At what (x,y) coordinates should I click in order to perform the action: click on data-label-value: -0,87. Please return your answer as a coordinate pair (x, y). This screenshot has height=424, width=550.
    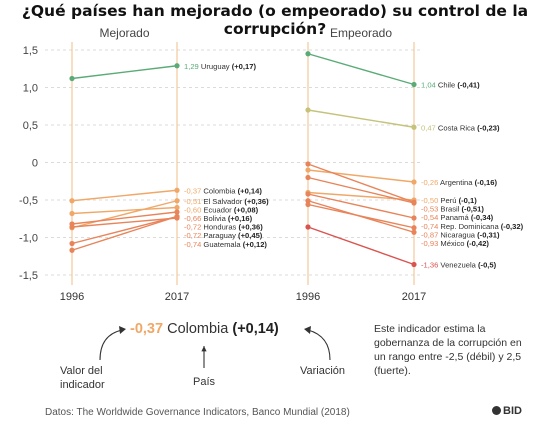
    Looking at the image, I should click on (430, 234).